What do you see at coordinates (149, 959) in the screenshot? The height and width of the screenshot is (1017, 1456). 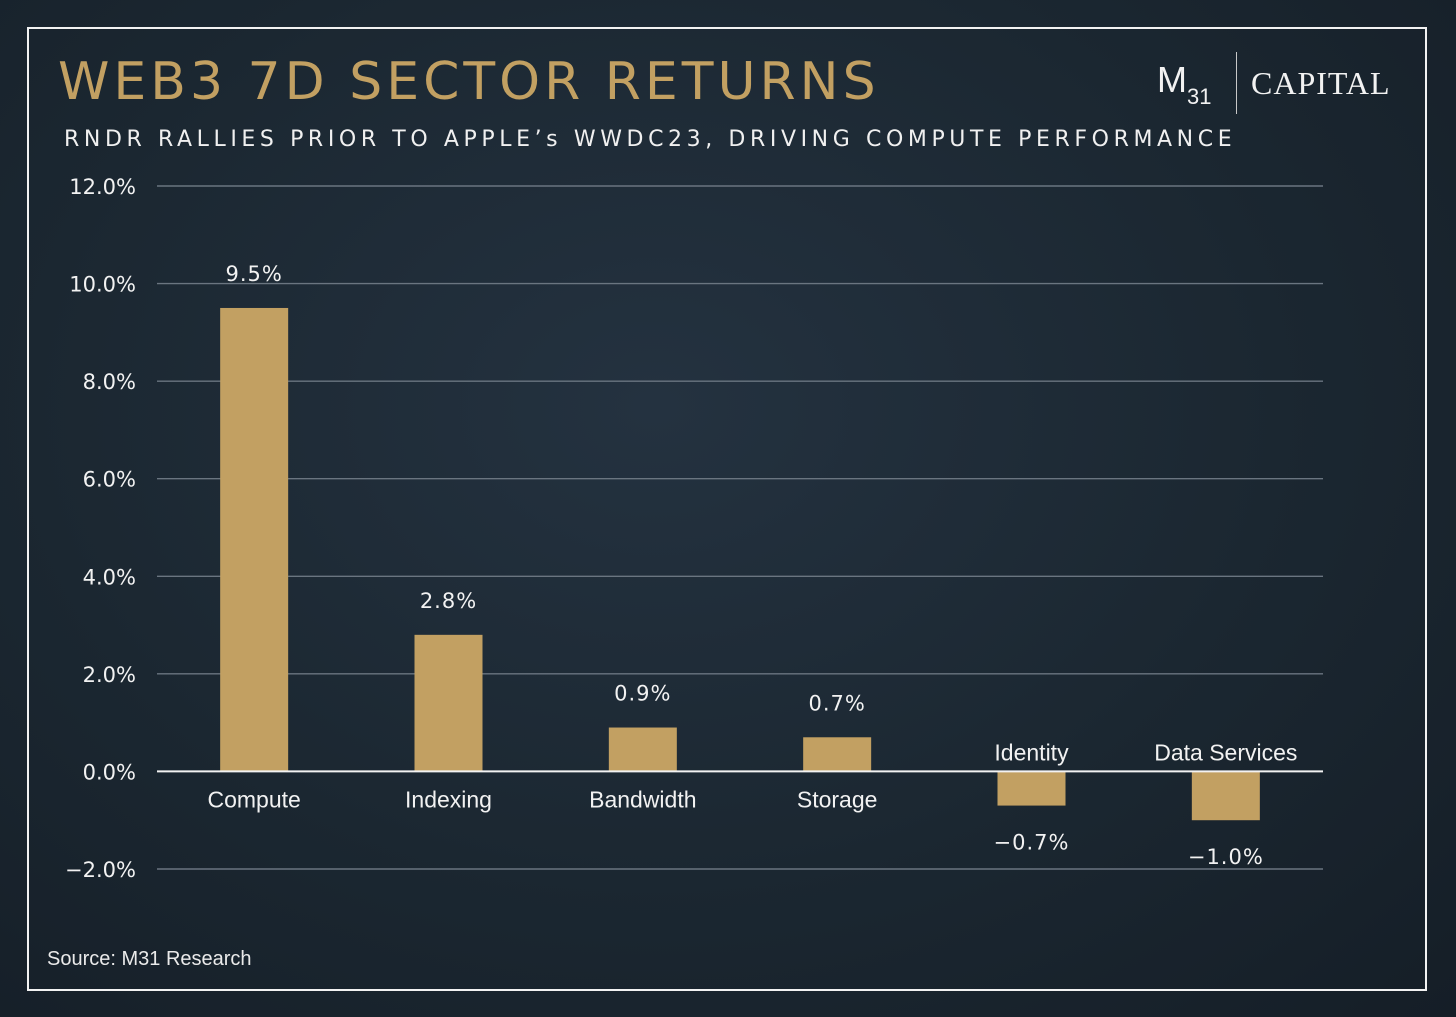 I see `source-note: Source: M31 Research` at bounding box center [149, 959].